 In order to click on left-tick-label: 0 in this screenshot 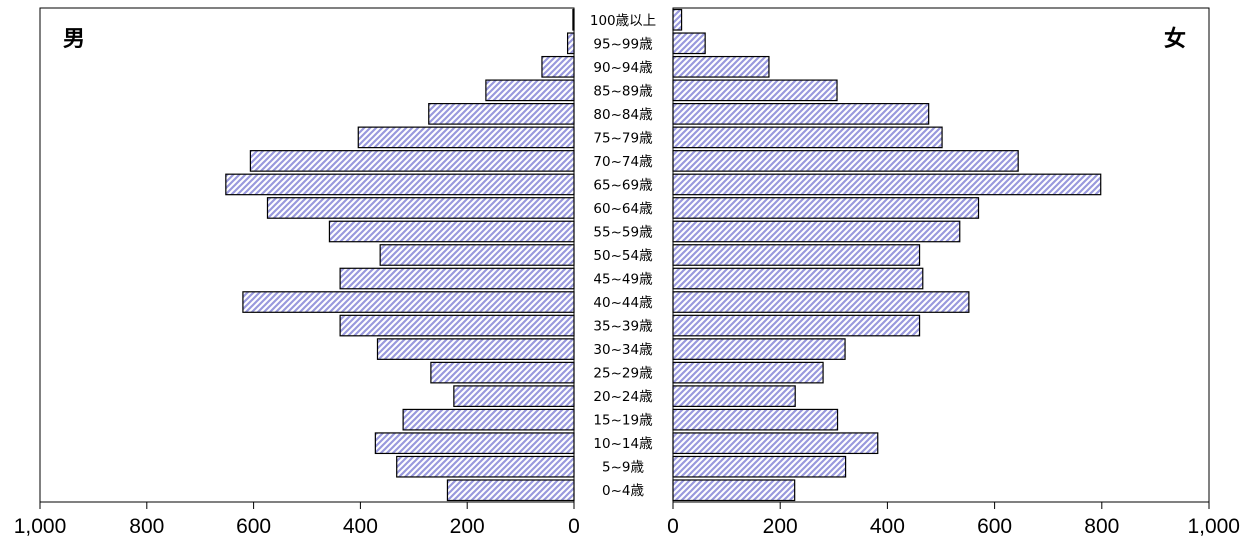, I will do `click(574, 526)`.